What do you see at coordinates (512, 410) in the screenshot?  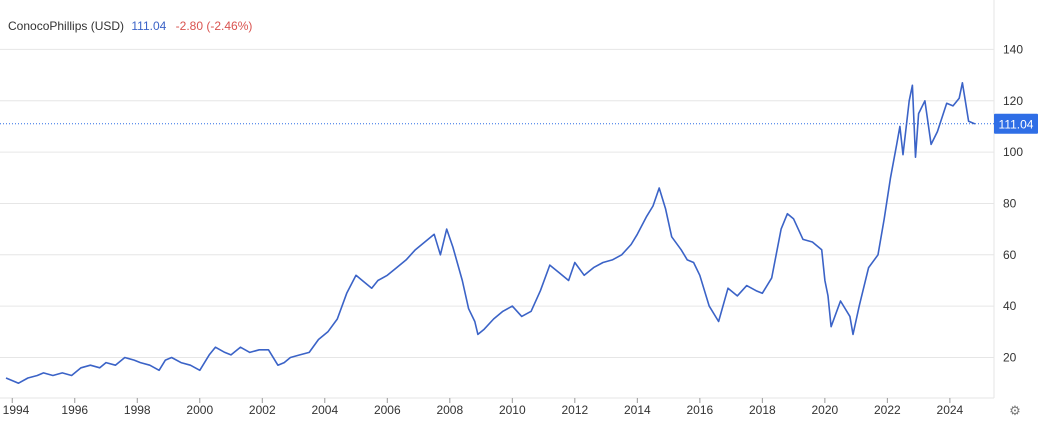 I see `x-tick-label: 2010` at bounding box center [512, 410].